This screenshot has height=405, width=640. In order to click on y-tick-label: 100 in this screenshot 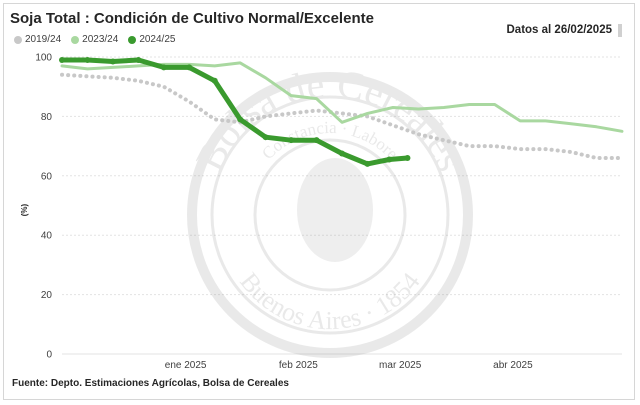, I will do `click(43, 58)`.